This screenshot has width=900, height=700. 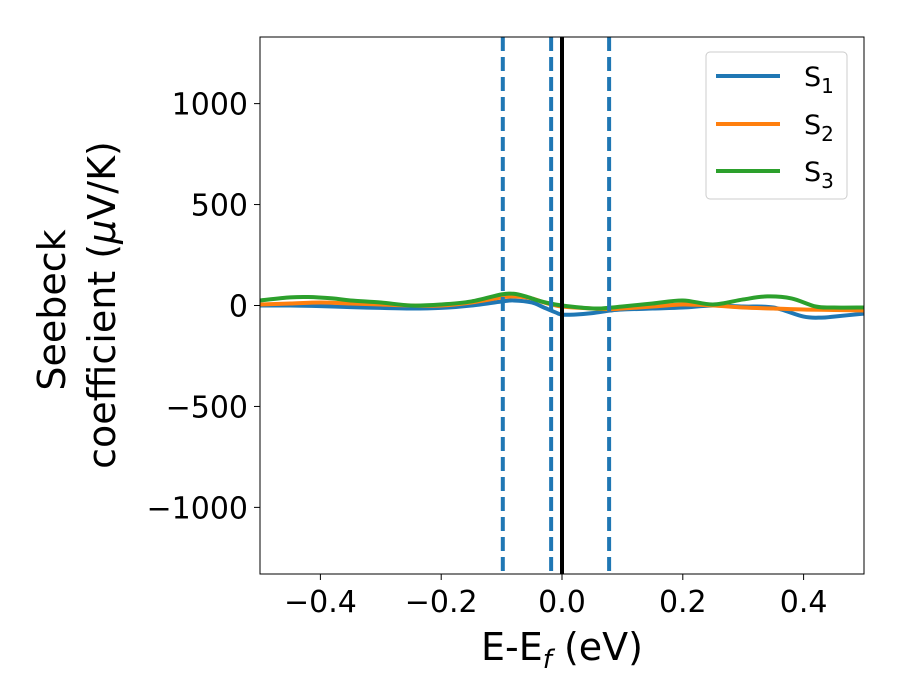 What do you see at coordinates (819, 128) in the screenshot?
I see `legend-label-s2: S2` at bounding box center [819, 128].